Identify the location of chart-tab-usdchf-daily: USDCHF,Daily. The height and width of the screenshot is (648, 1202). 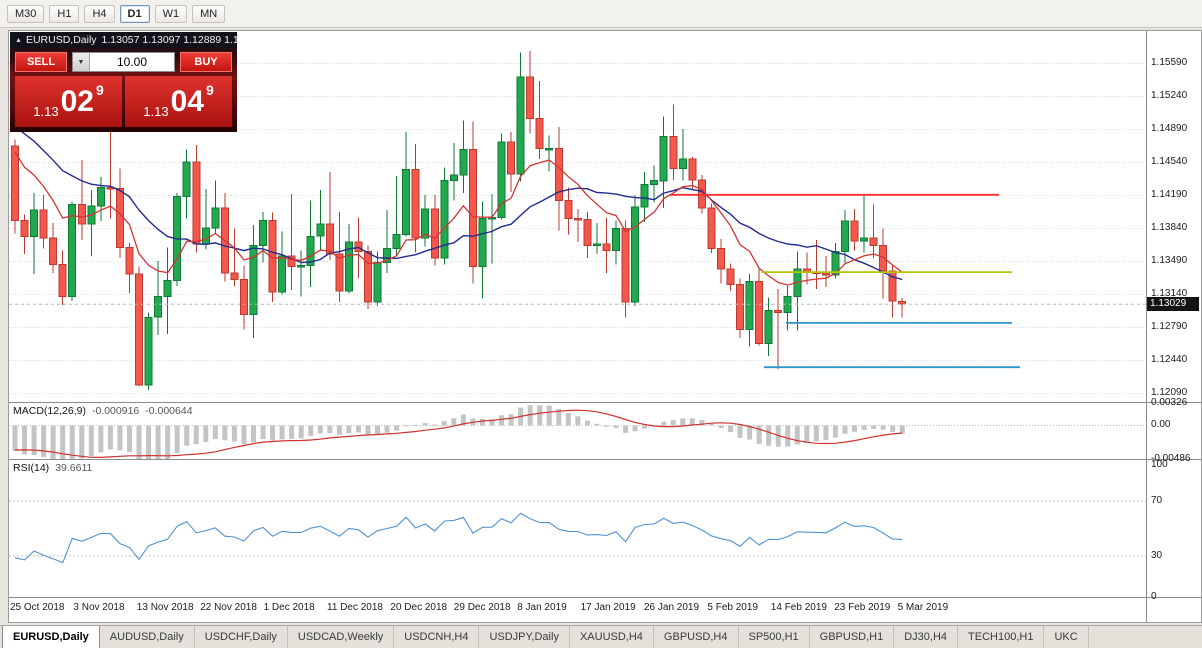
(241, 637).